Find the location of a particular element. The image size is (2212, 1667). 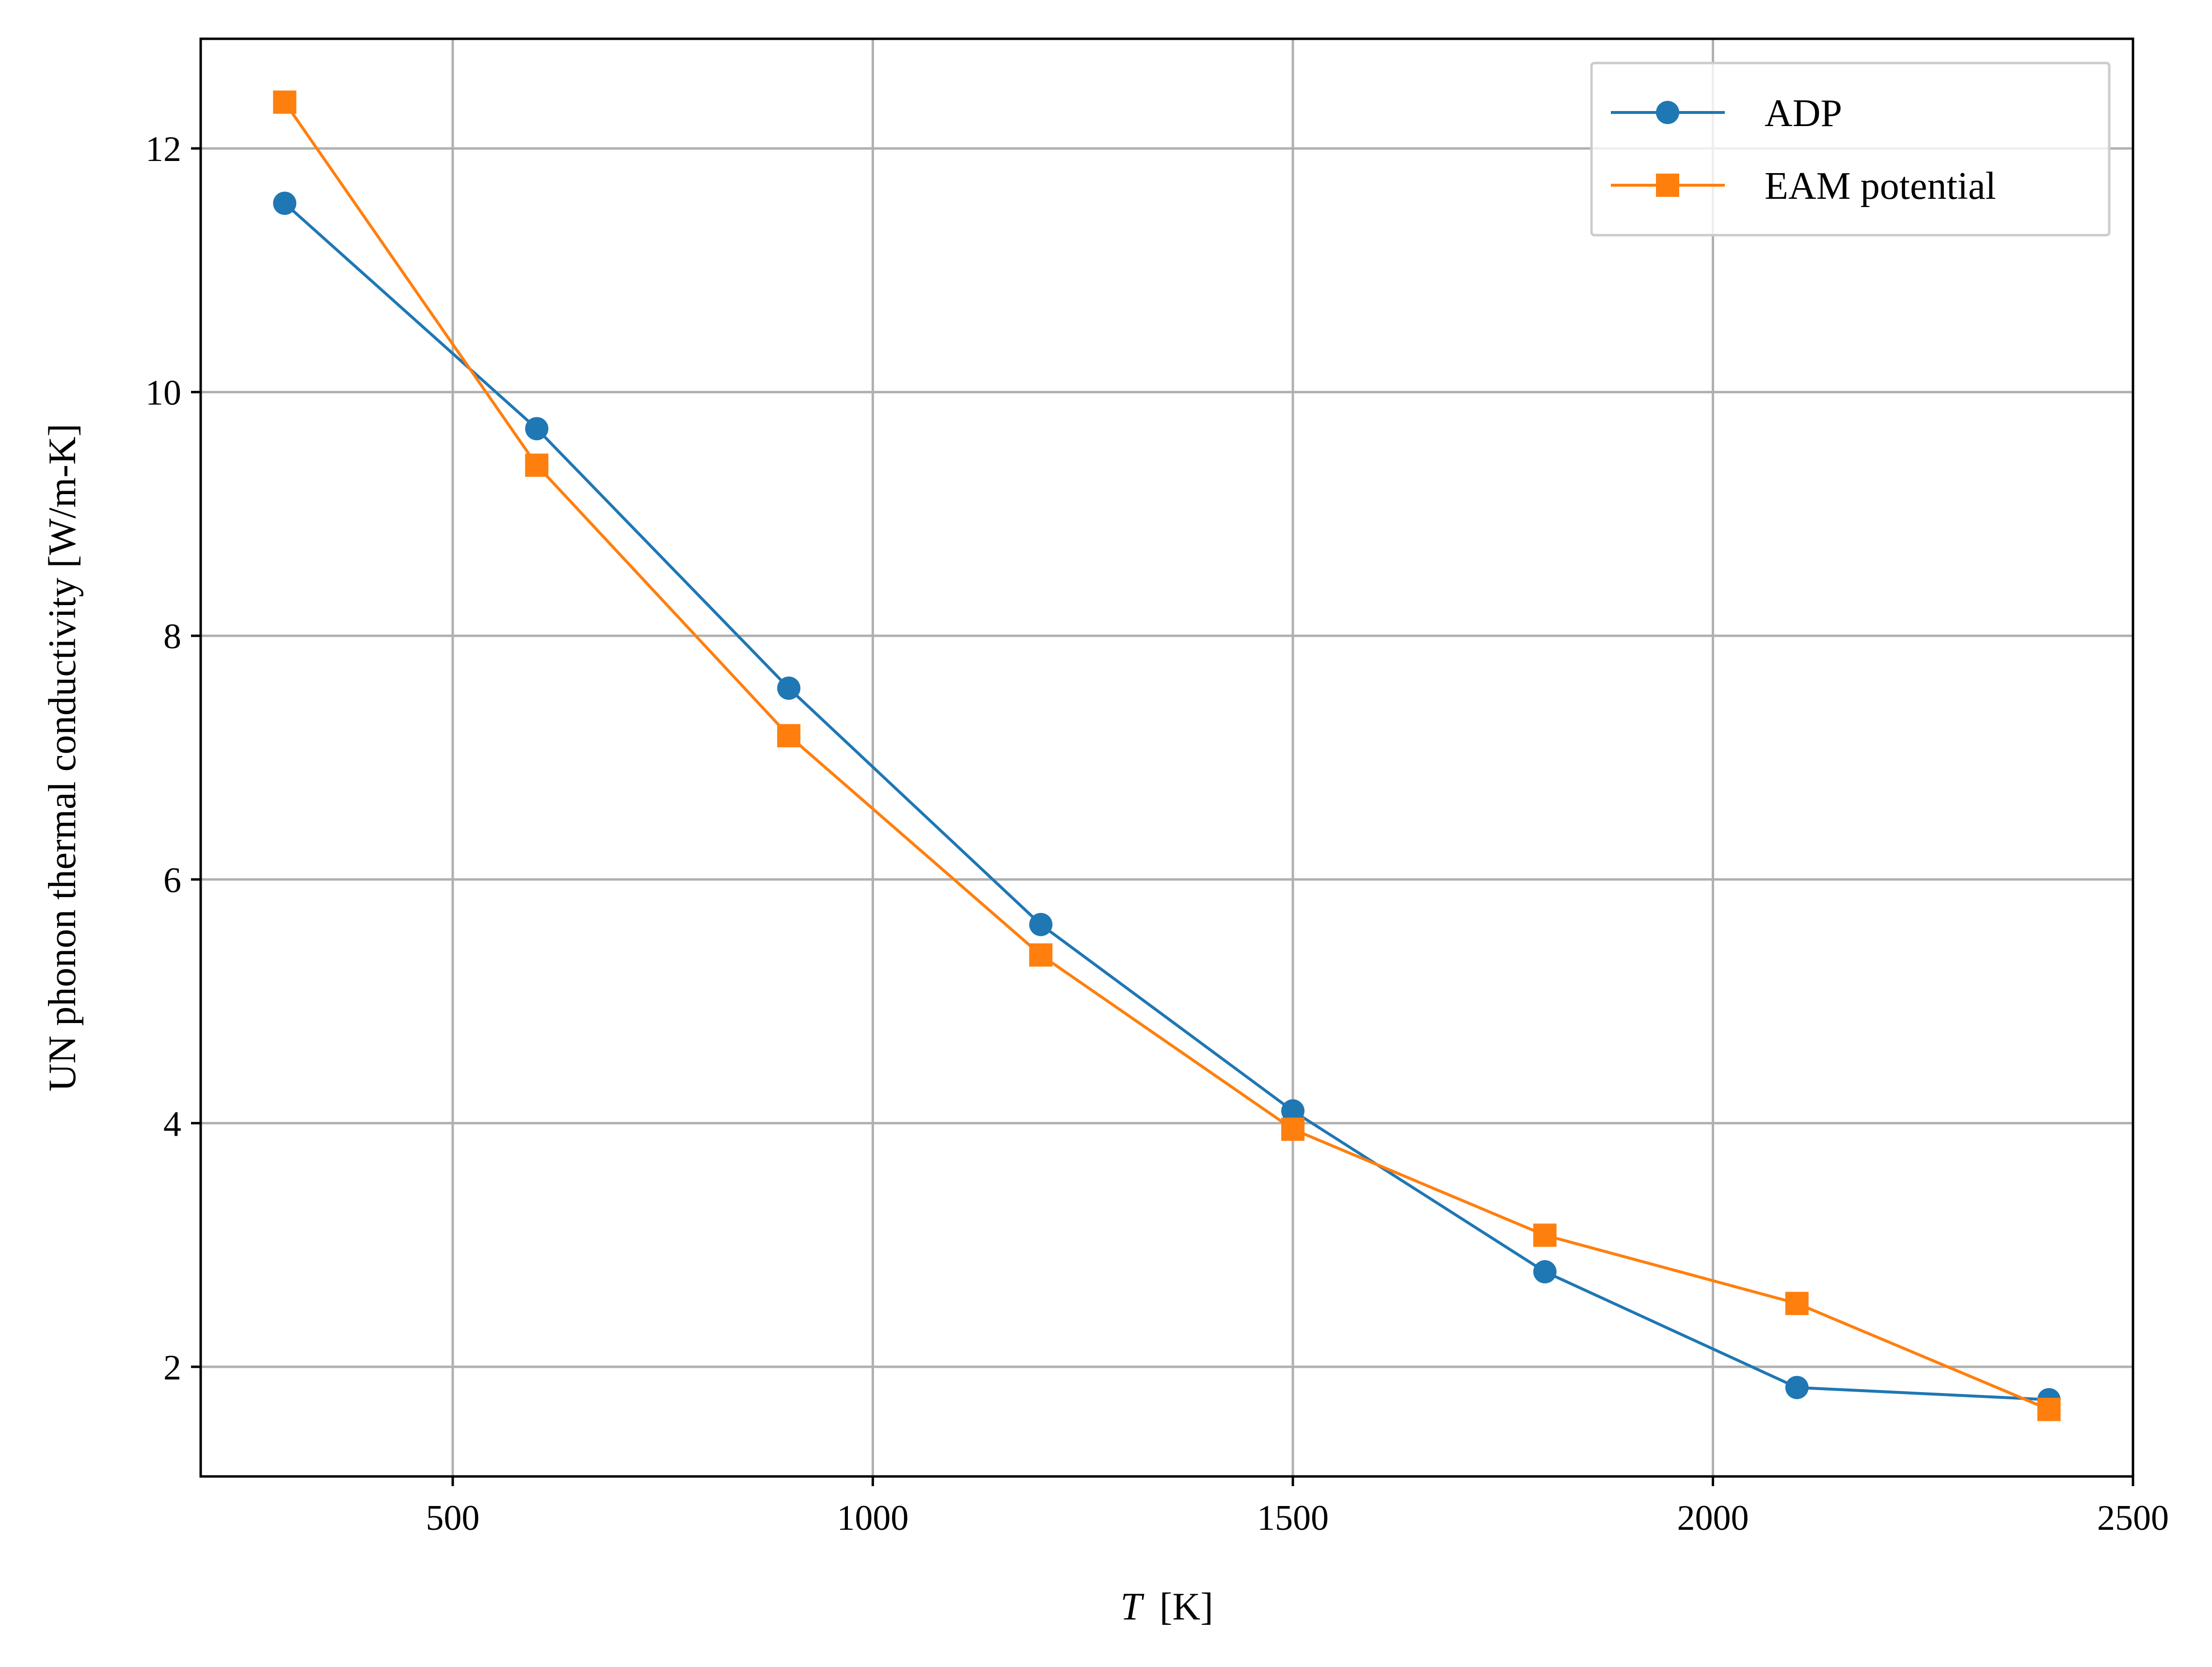

legend-label: ADP is located at coordinates (1803, 113).